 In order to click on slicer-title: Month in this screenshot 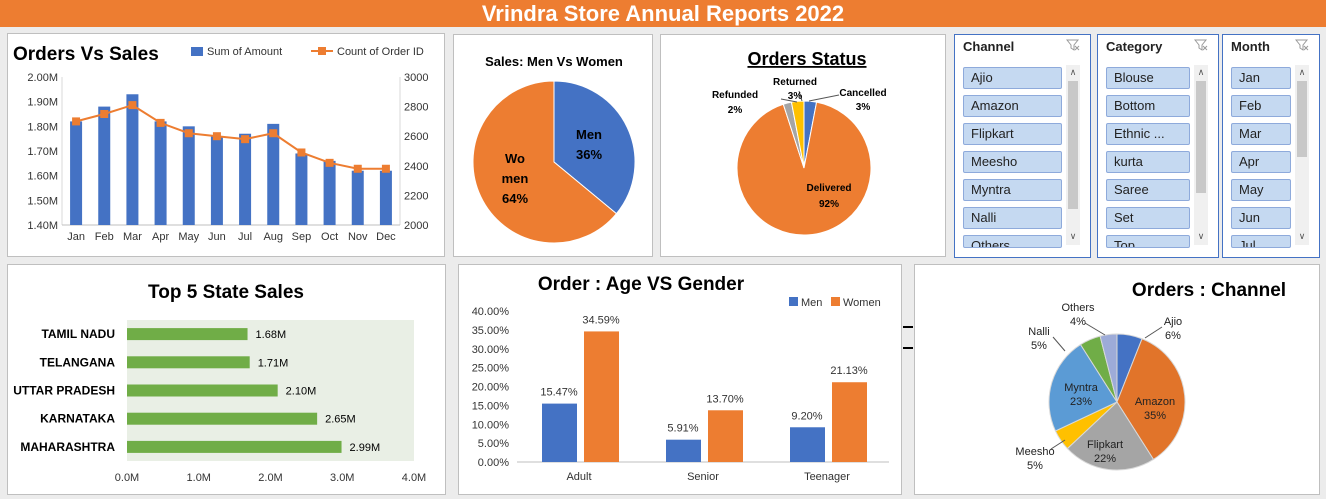, I will do `click(1250, 46)`.